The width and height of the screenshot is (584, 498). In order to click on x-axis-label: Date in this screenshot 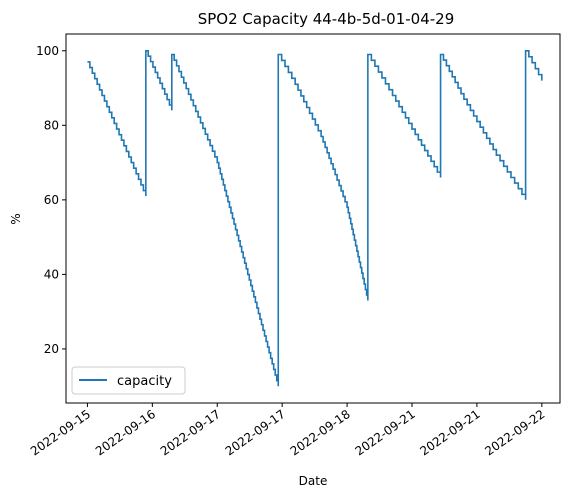, I will do `click(313, 481)`.